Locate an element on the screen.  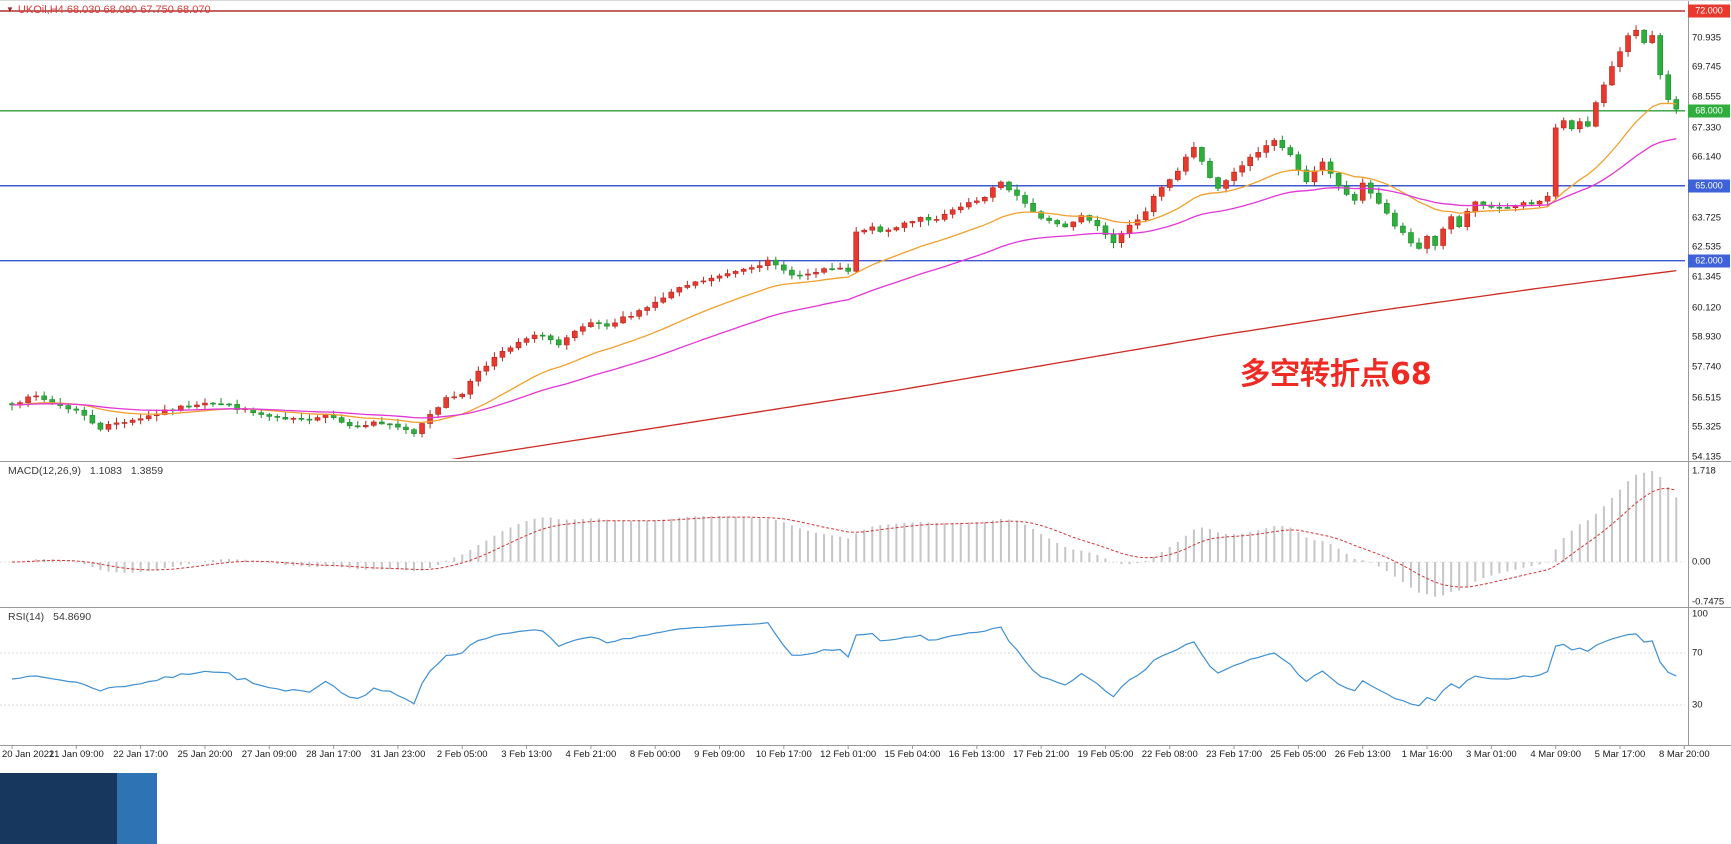
rsi-axis-label: 70 is located at coordinates (1697, 653).